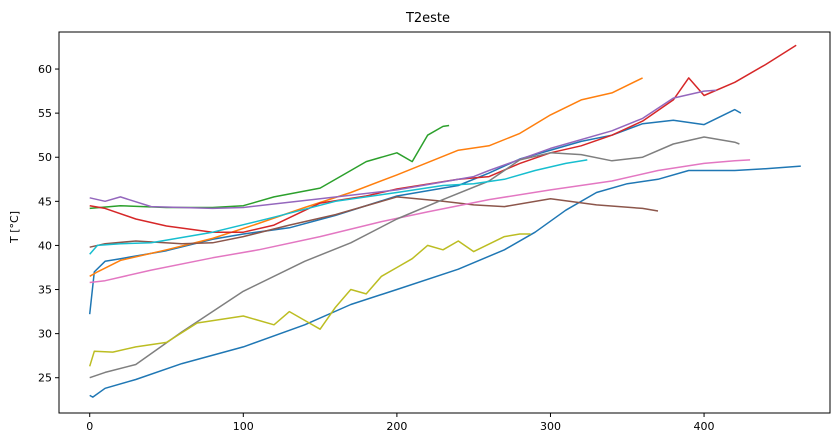  I want to click on y-tick-label: 55, so click(45, 113).